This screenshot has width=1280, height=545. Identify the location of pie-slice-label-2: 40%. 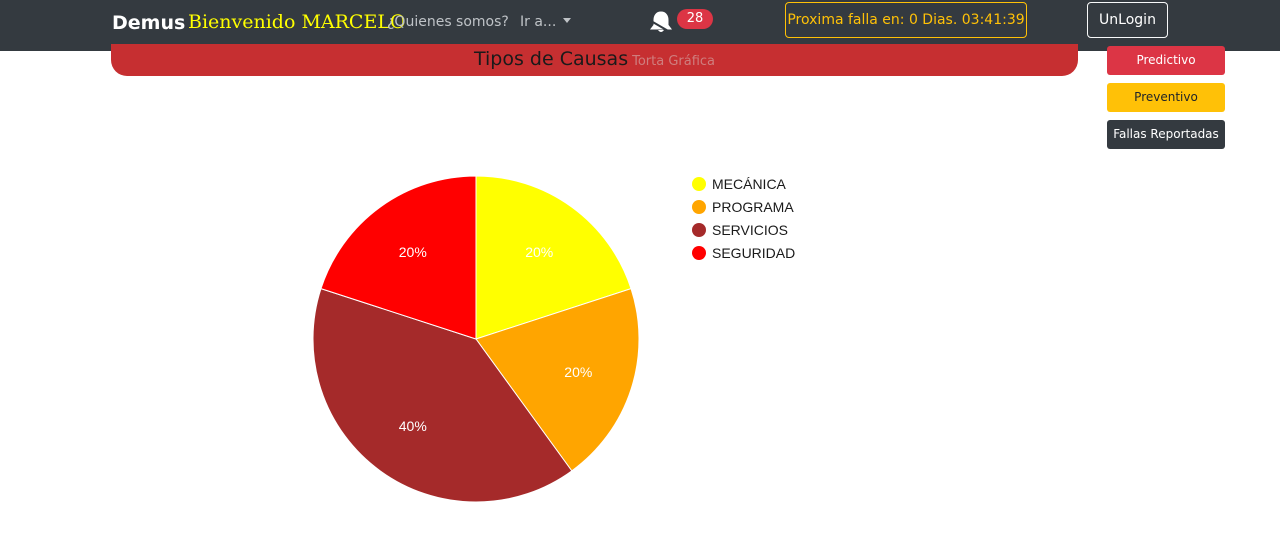
(413, 426).